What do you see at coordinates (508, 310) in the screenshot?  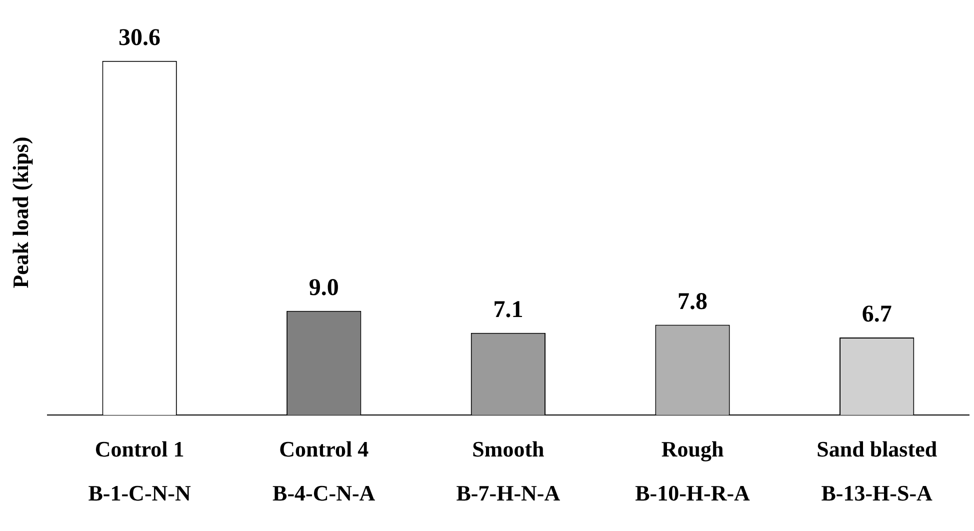 I see `data-label: 7.1` at bounding box center [508, 310].